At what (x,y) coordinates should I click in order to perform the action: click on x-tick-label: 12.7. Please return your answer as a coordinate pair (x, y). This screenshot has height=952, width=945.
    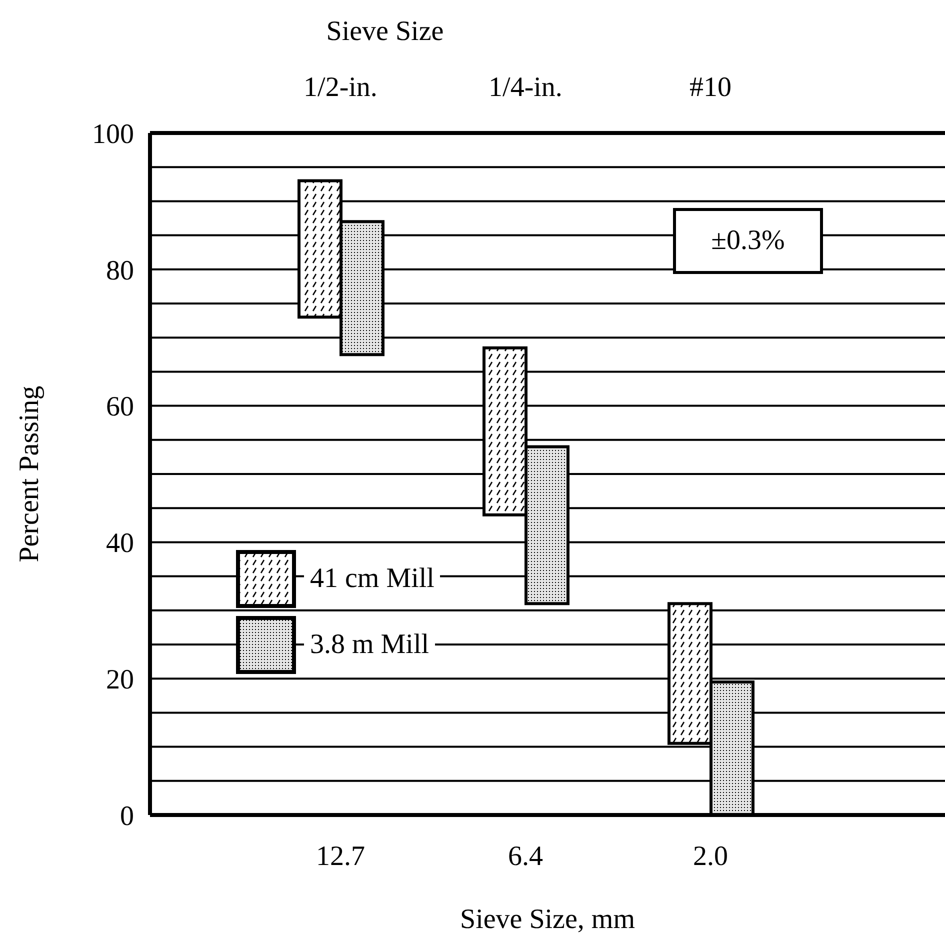
    Looking at the image, I should click on (340, 856).